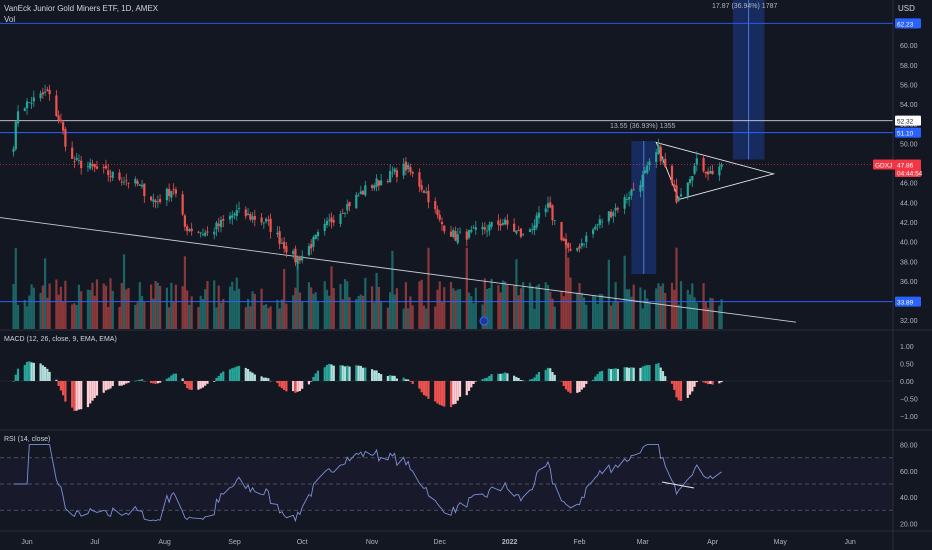  I want to click on macd-title: MACD (12, 26, close, 9, EMA, EMA), so click(60, 339).